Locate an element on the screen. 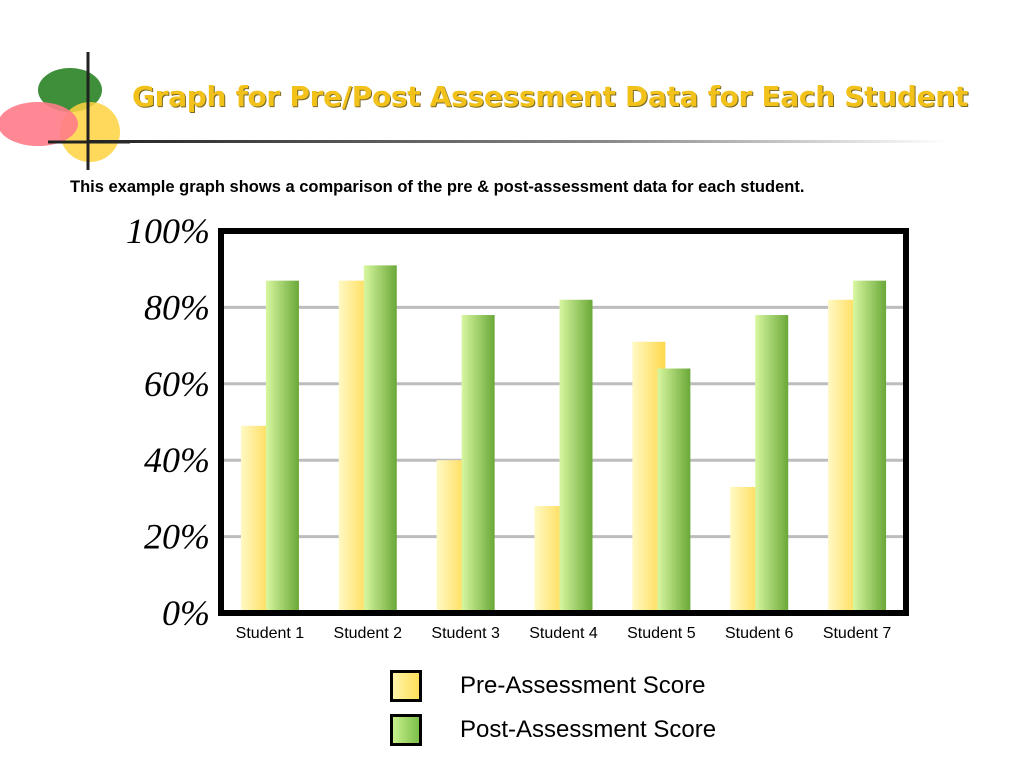 The width and height of the screenshot is (1024, 768). x-tick-label: Student 1 is located at coordinates (270, 633).